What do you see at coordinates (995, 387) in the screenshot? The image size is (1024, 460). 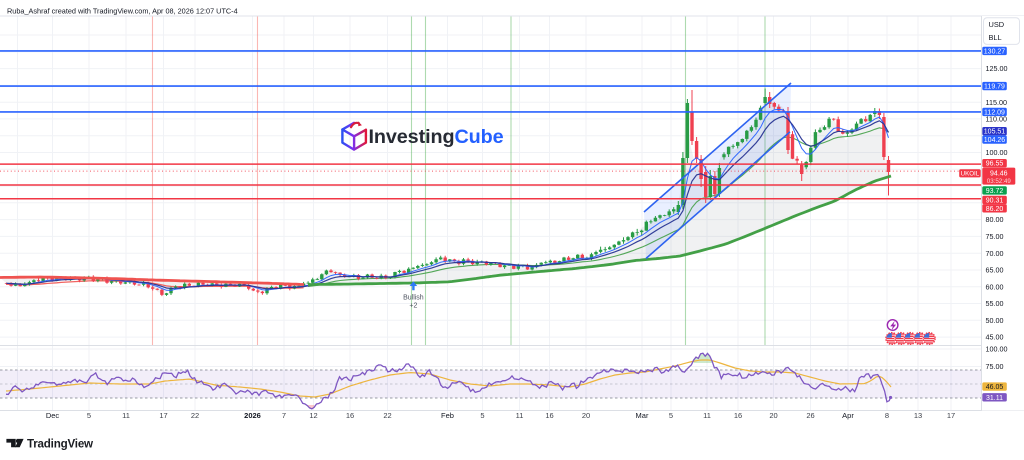 I see `svg-text: 46.05` at bounding box center [995, 387].